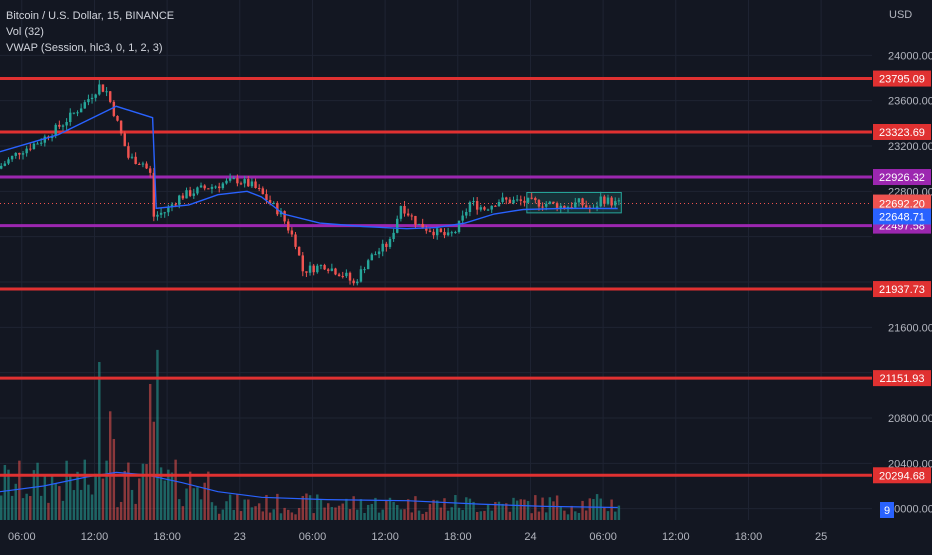  What do you see at coordinates (458, 537) in the screenshot?
I see `time-tick-label: 18:00` at bounding box center [458, 537].